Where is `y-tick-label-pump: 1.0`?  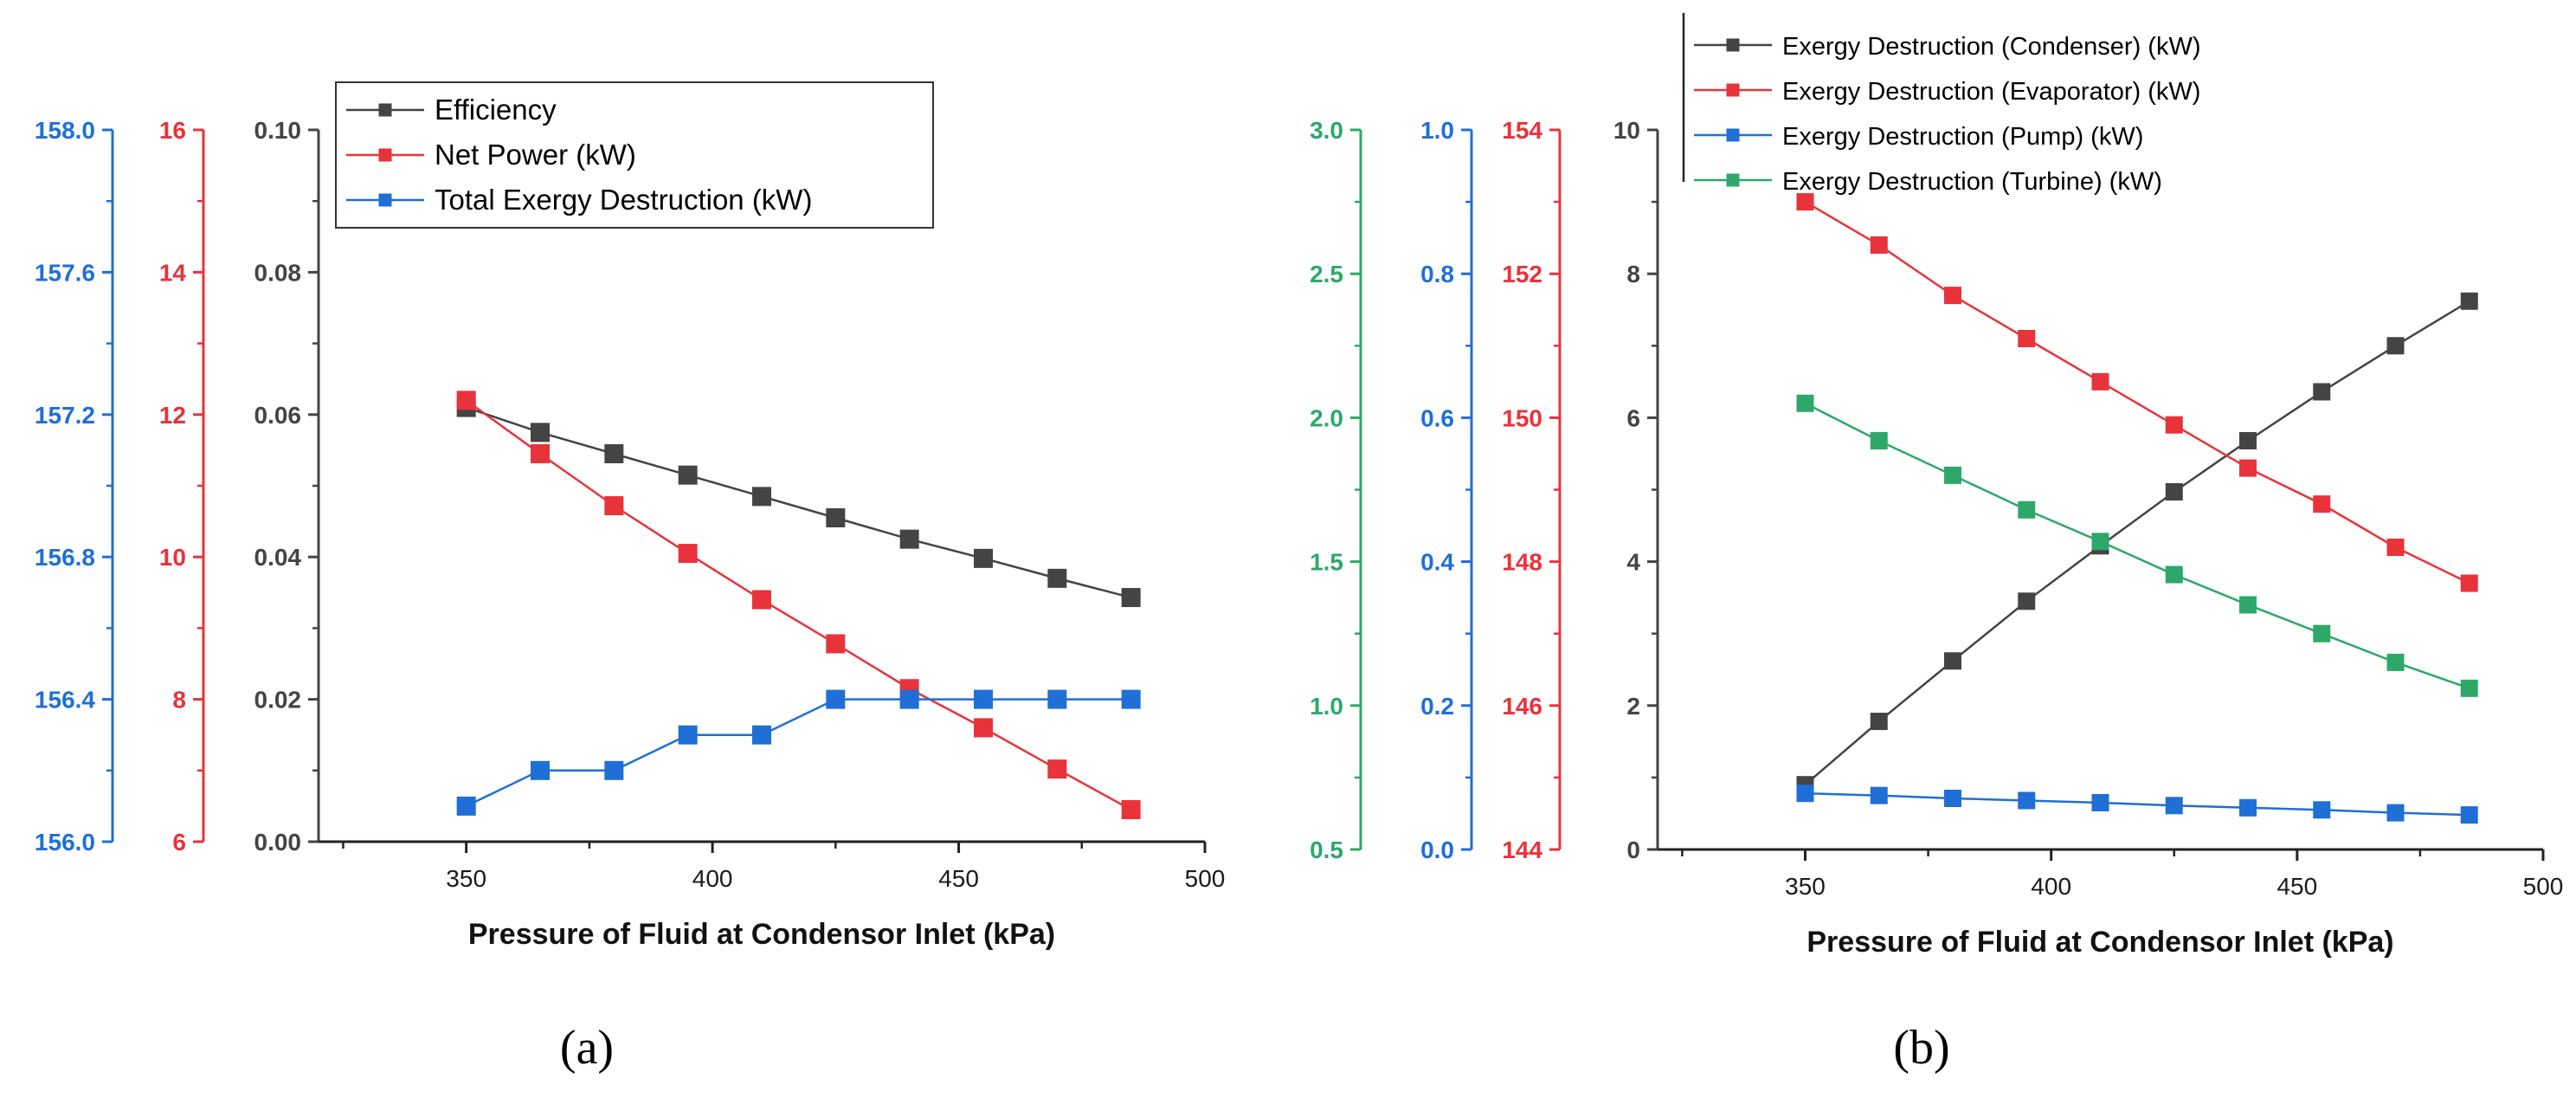
y-tick-label-pump: 1.0 is located at coordinates (1437, 130).